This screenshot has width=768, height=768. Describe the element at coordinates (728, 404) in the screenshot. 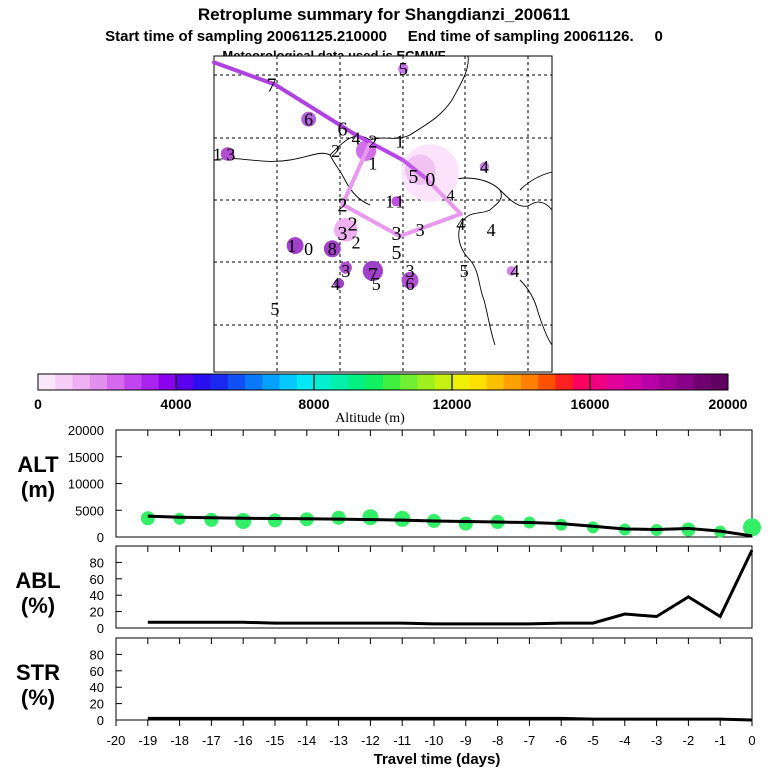

I see `colorbar-tick-label: 20000` at that location.